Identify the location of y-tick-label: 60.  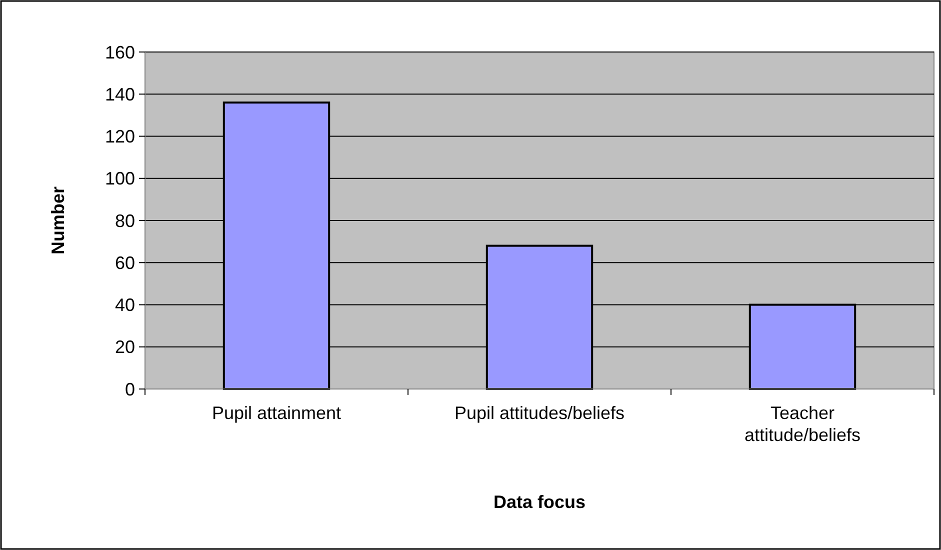
(124, 262).